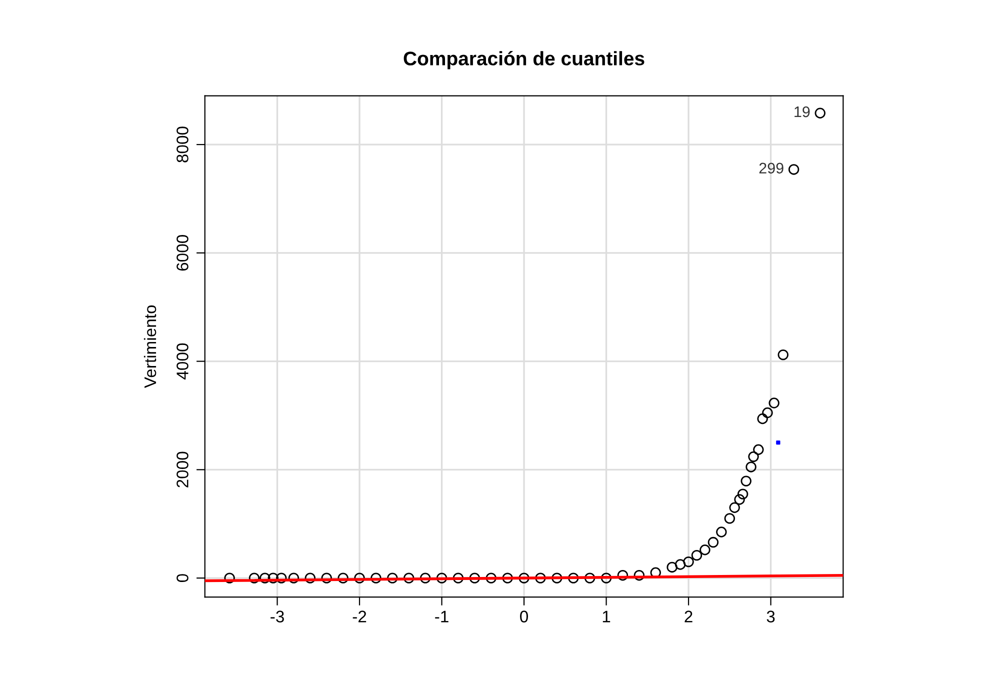  I want to click on y-tick-label: 6000, so click(182, 253).